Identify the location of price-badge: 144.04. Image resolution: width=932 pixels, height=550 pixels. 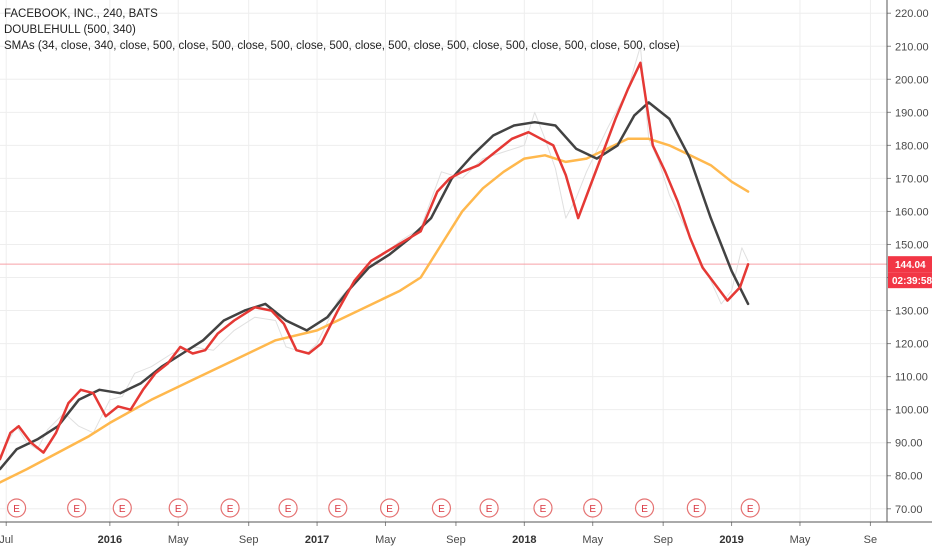
(910, 264).